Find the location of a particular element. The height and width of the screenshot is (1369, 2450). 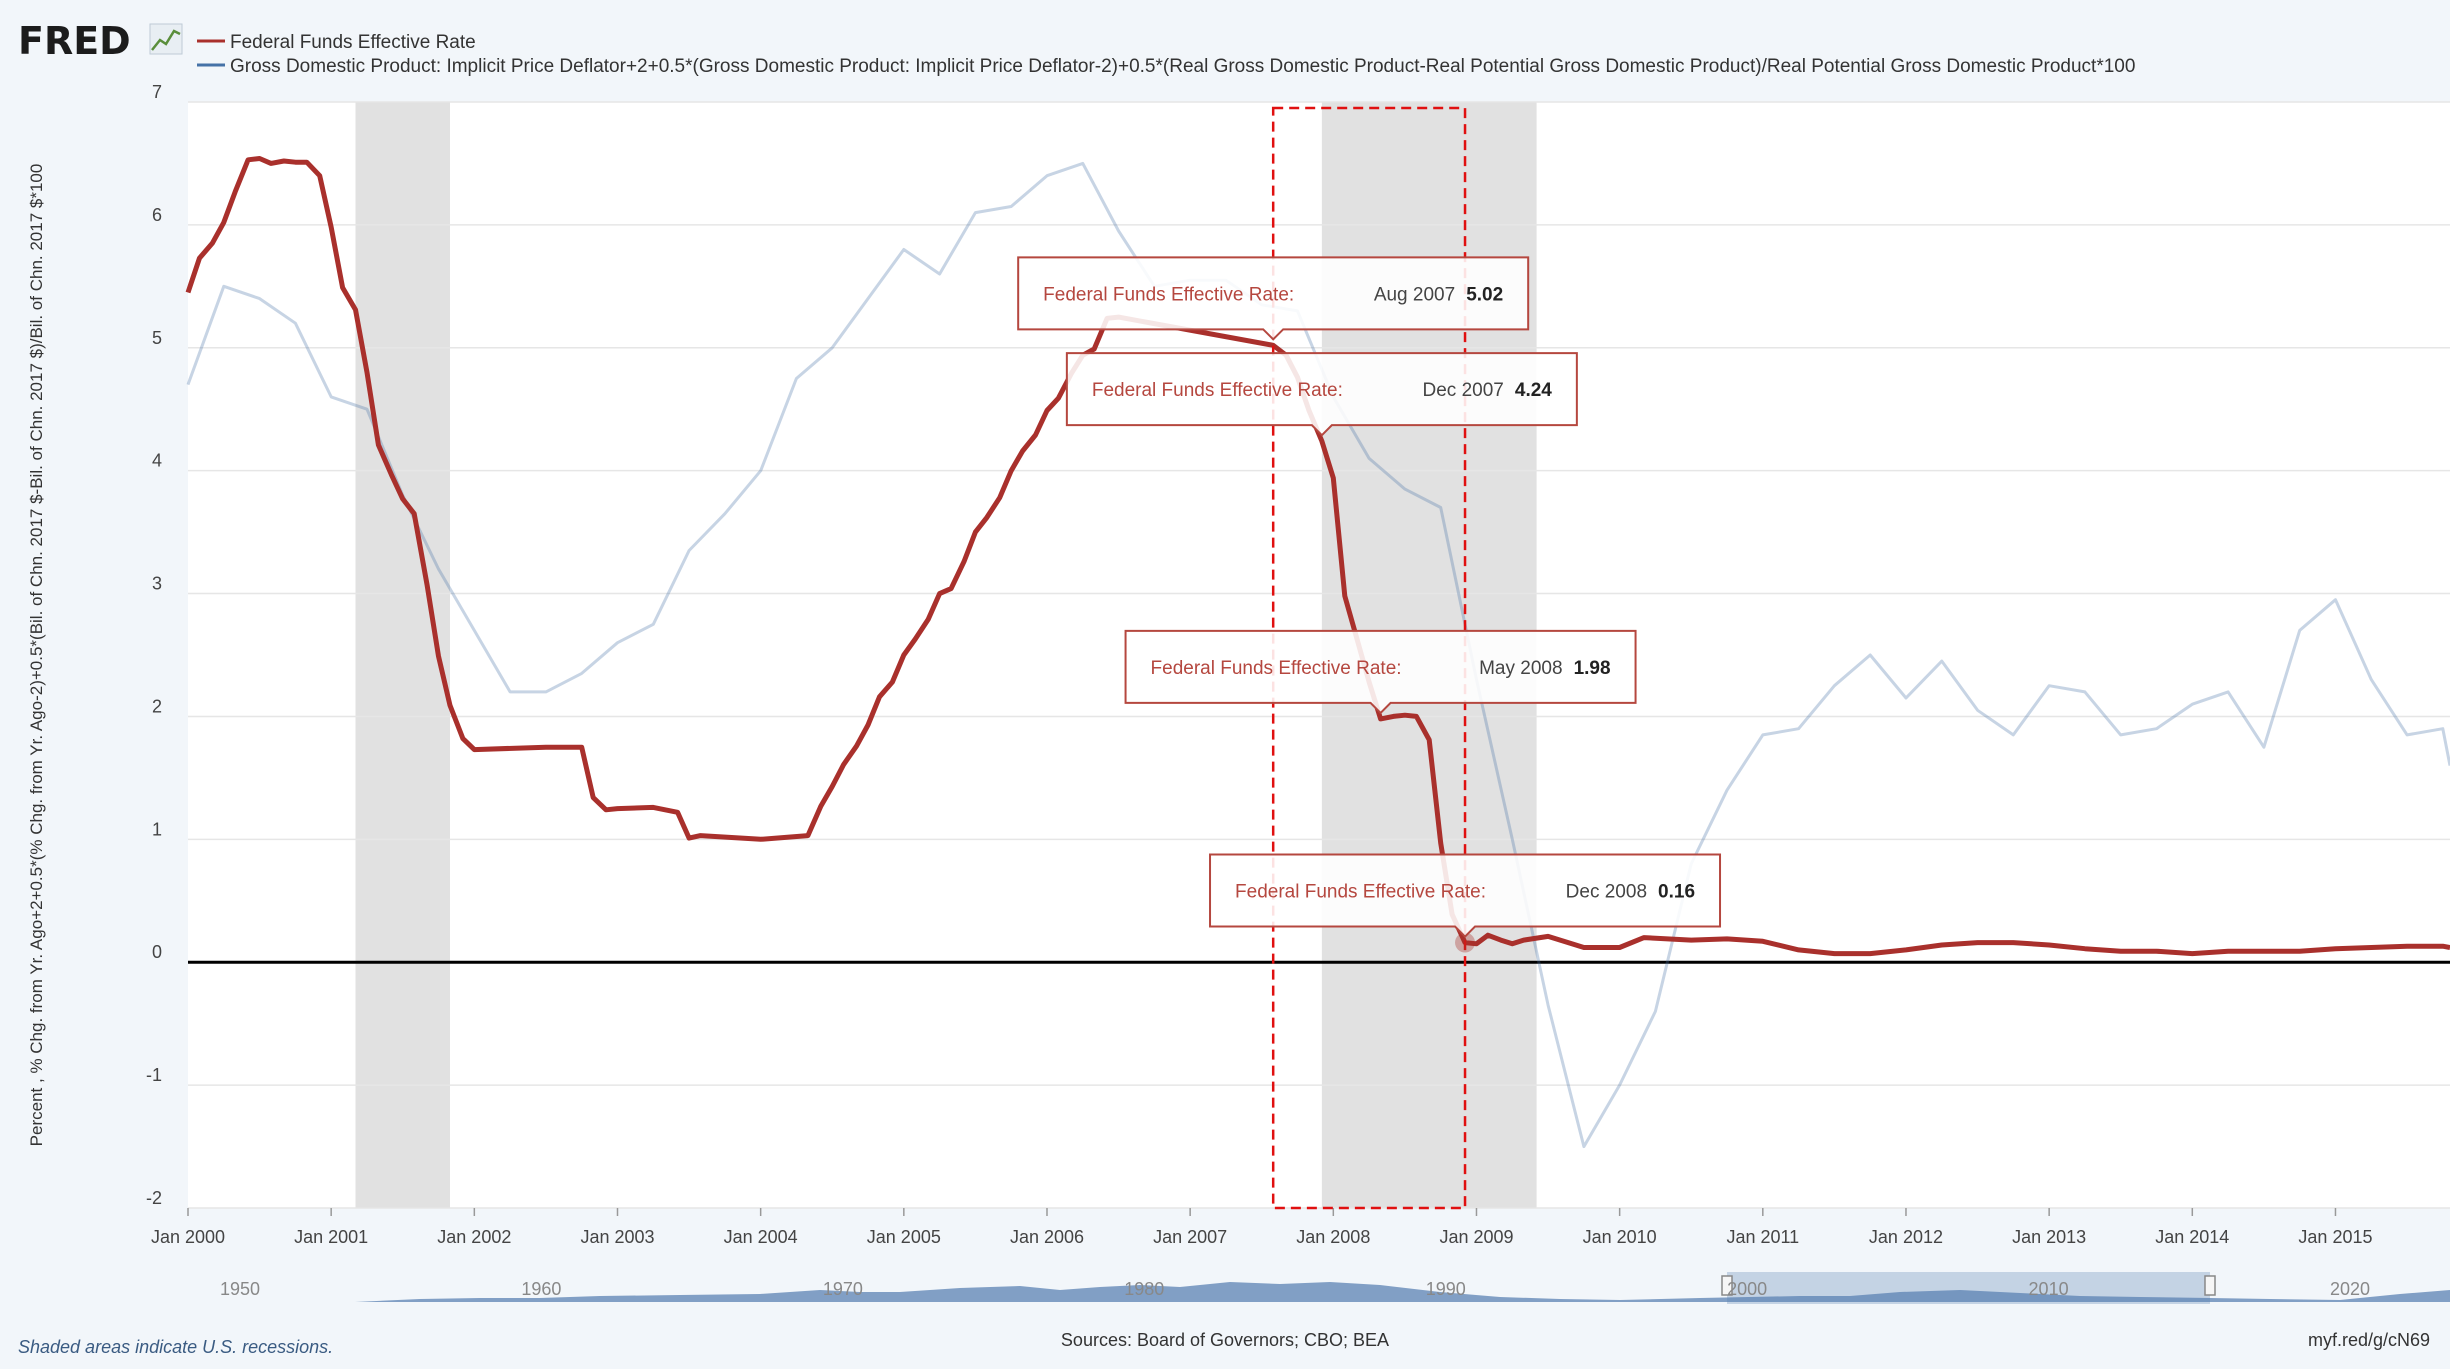

tooltip-value: 1.98 is located at coordinates (1592, 668).